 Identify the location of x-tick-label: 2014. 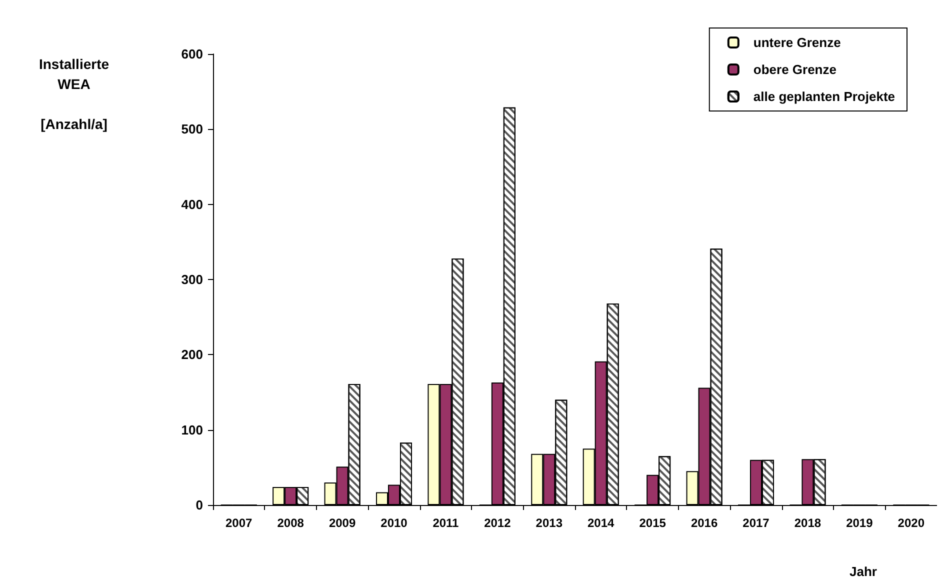
(601, 523).